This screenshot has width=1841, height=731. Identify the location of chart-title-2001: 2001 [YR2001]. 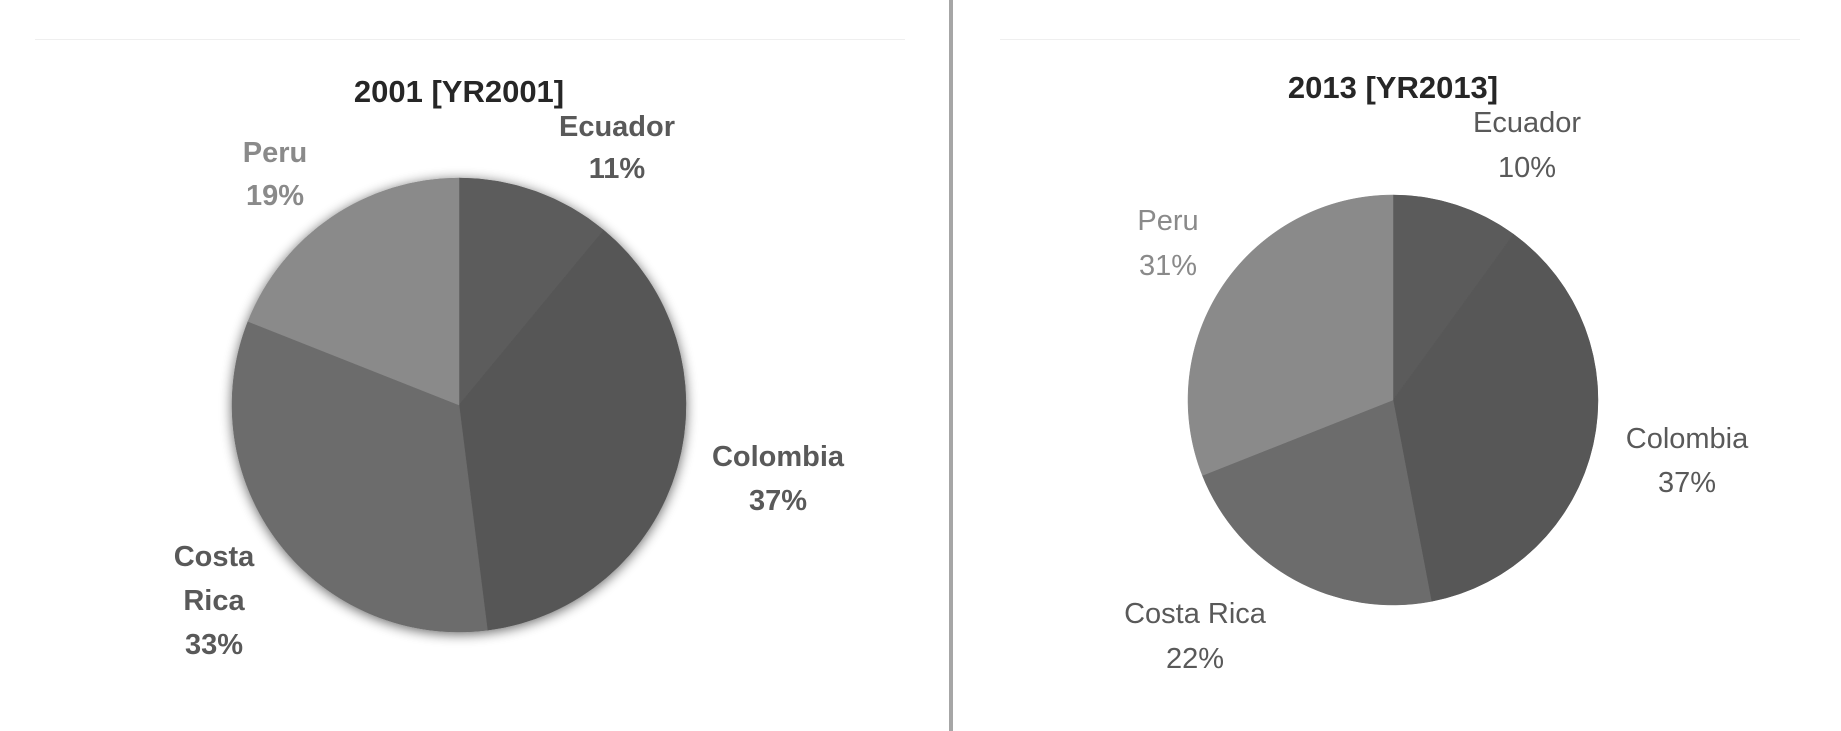
(459, 91).